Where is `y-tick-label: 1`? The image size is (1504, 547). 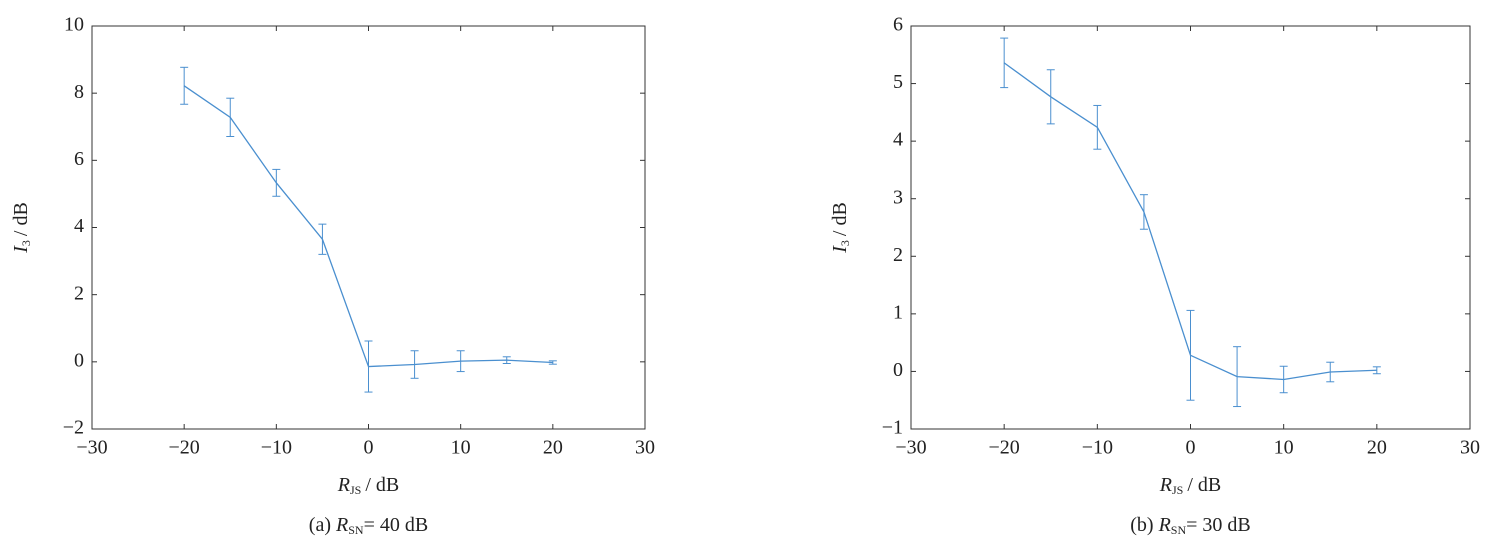 y-tick-label: 1 is located at coordinates (898, 312).